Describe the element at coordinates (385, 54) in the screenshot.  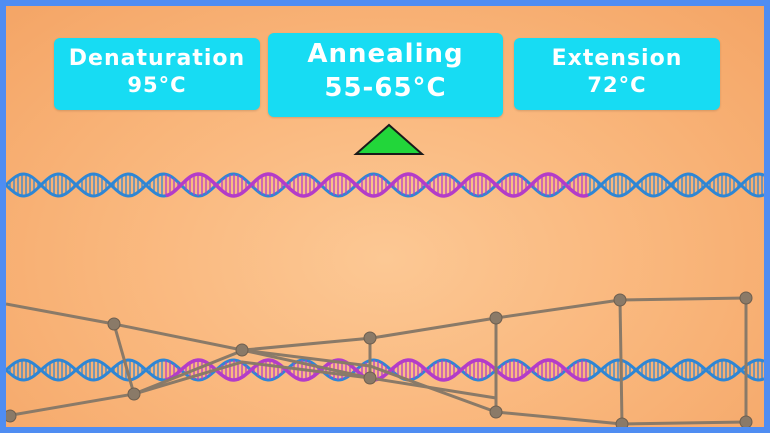
I see `annealing-label: Annealing` at that location.